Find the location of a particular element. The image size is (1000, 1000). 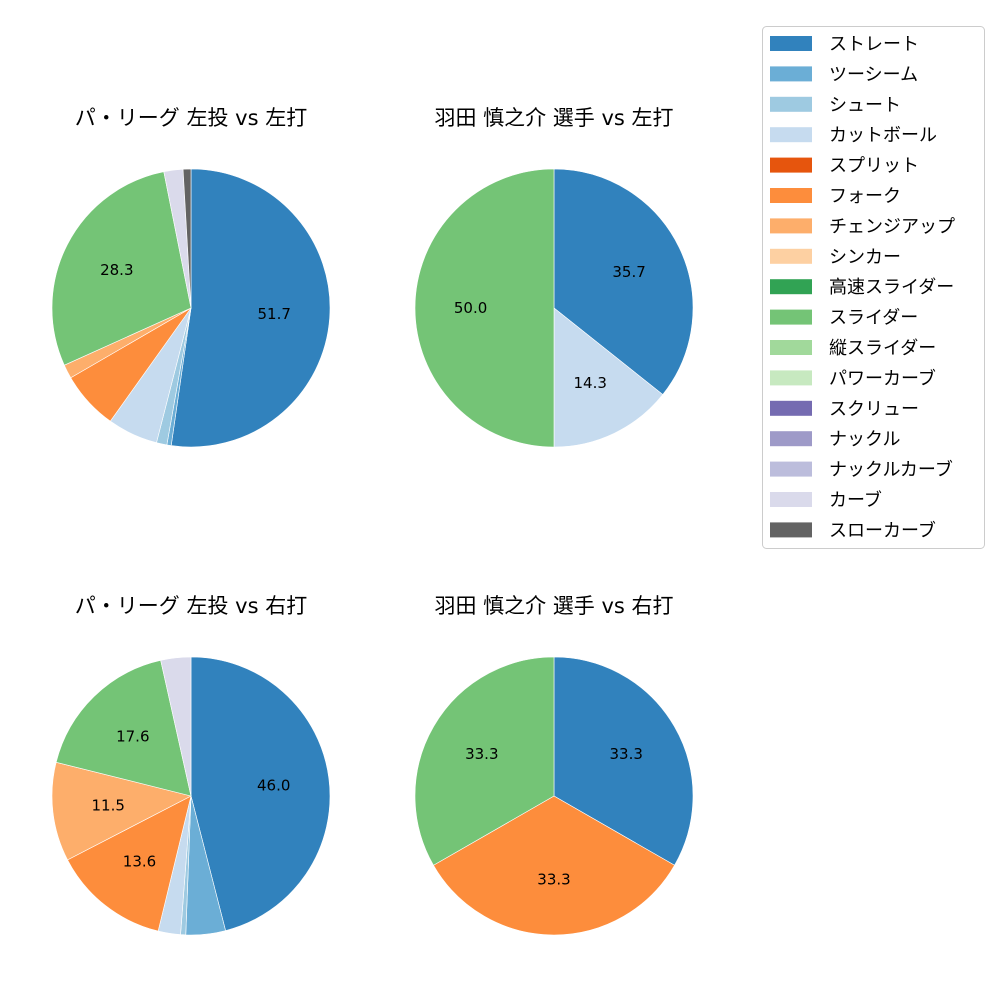

chart-title-4: 羽田 慎之介 選手 vs 右打 is located at coordinates (553, 606).